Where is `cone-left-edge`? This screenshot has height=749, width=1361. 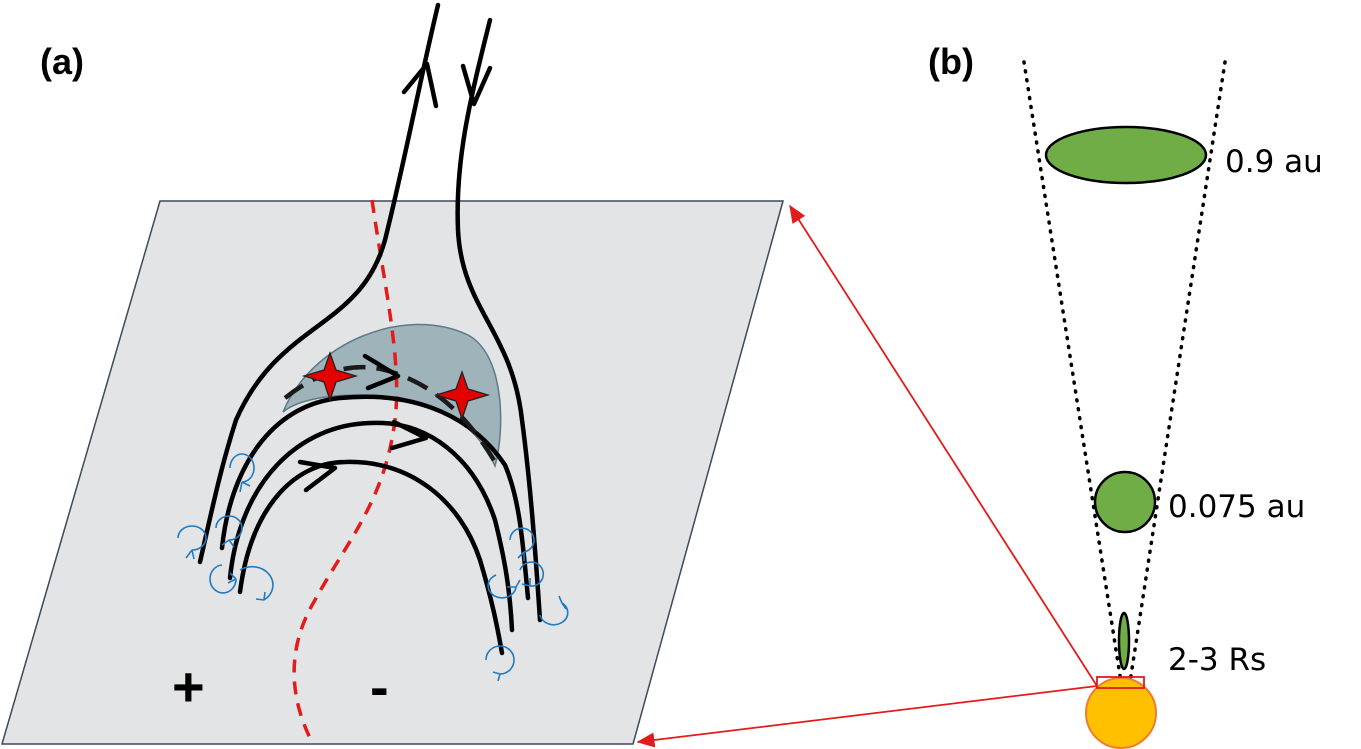 cone-left-edge is located at coordinates (1072, 372).